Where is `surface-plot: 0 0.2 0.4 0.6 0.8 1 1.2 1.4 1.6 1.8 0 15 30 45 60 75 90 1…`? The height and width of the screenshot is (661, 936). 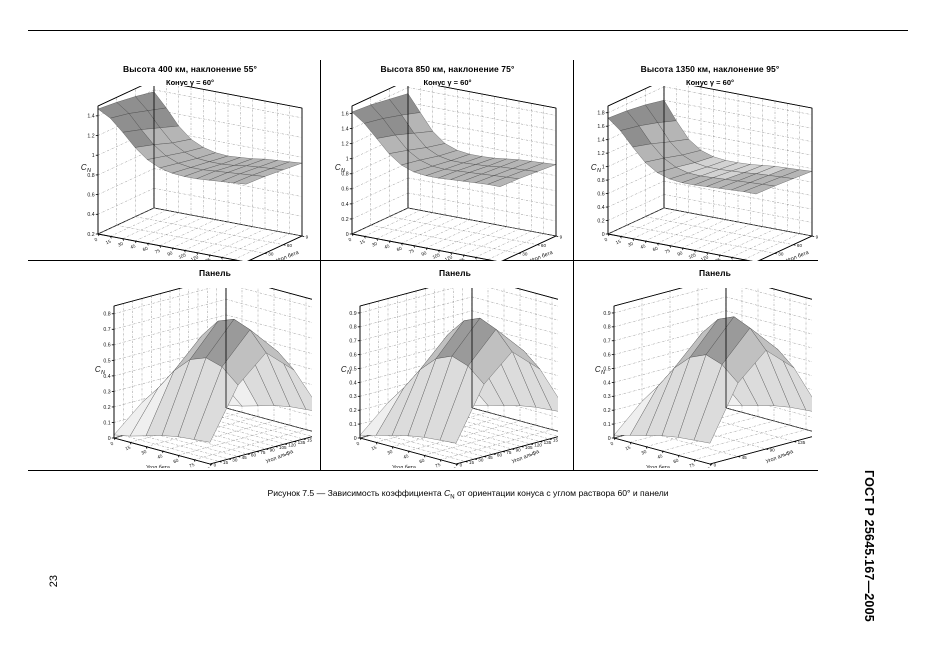 surface-plot: 0 0.2 0.4 0.6 0.8 1 1.2 1.4 1.6 1.8 0 15 30 45 60 75 90 1… is located at coordinates (704, 173).